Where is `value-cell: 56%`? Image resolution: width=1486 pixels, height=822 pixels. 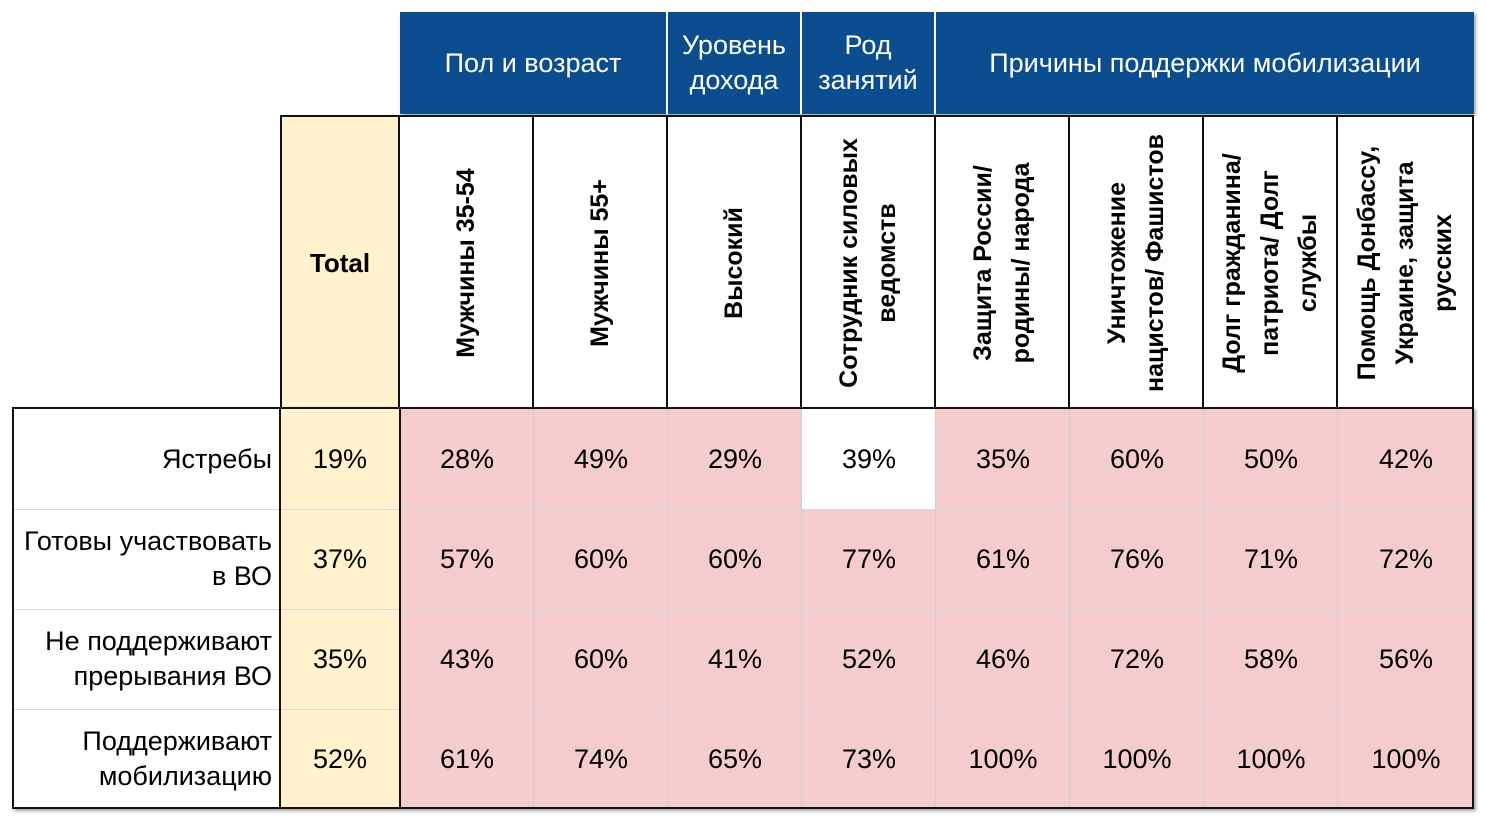
value-cell: 56% is located at coordinates (1406, 659).